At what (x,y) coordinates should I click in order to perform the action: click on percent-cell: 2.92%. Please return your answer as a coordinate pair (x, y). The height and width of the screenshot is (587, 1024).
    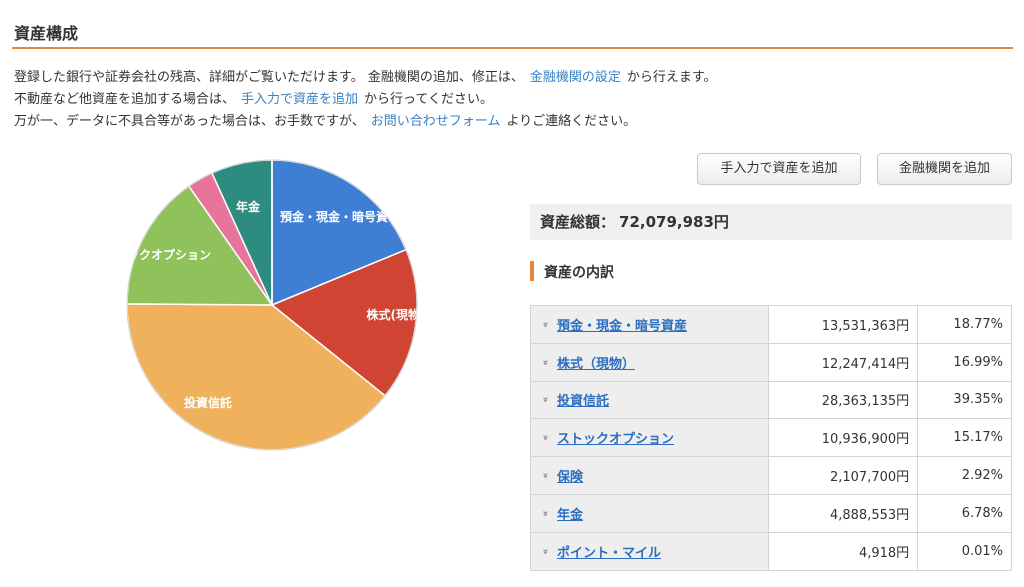
    Looking at the image, I should click on (964, 475).